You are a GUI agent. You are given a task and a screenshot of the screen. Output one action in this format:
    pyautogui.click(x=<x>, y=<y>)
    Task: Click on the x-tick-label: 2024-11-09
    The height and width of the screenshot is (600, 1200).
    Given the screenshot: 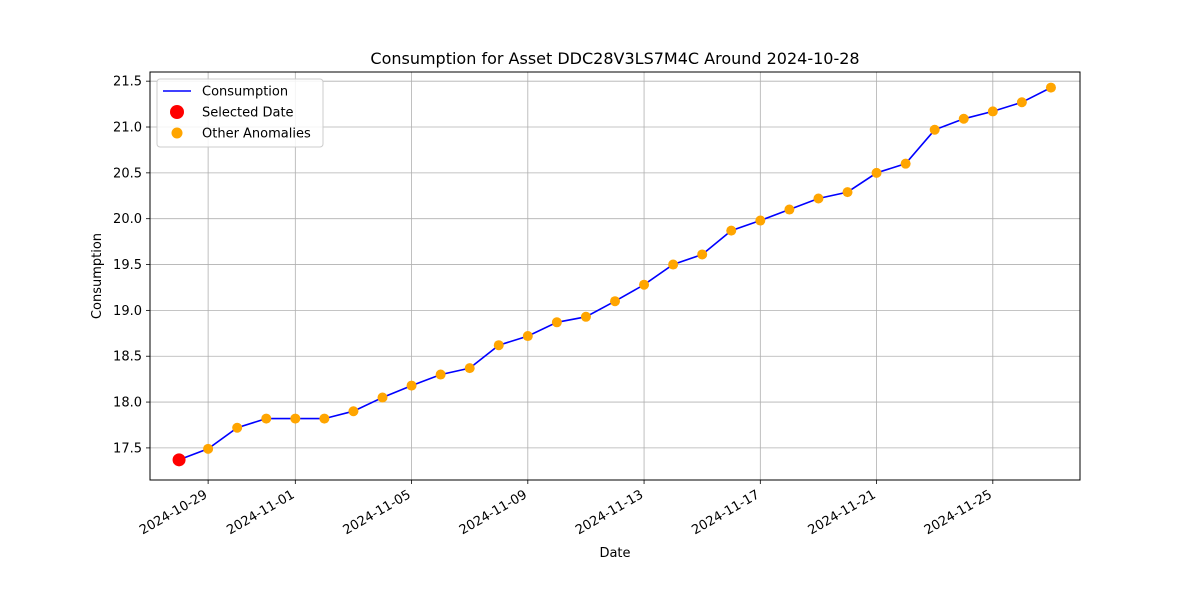 What is the action you would take?
    pyautogui.click(x=493, y=512)
    